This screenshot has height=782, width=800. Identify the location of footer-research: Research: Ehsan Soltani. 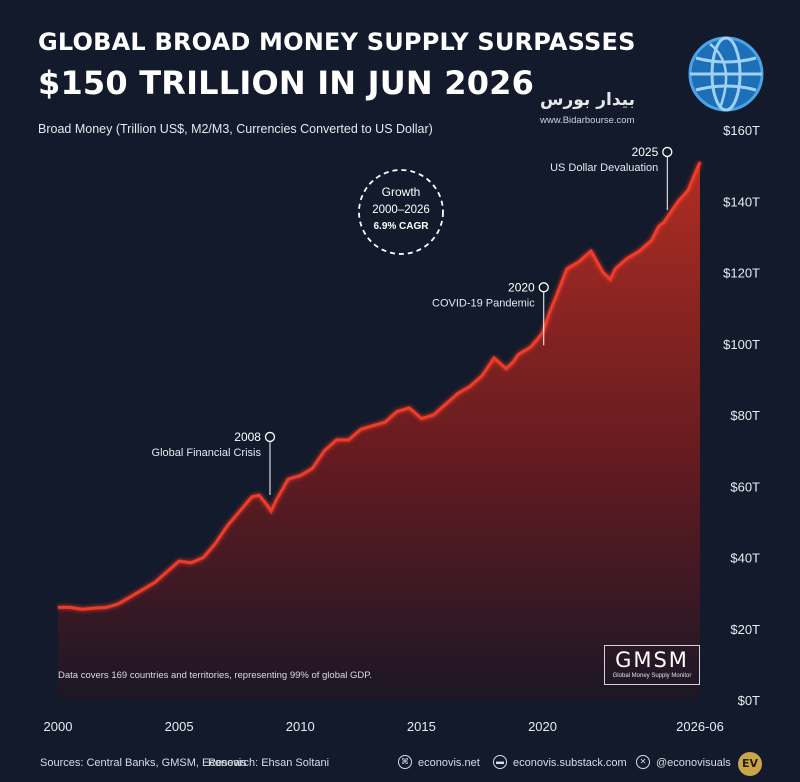
(269, 763).